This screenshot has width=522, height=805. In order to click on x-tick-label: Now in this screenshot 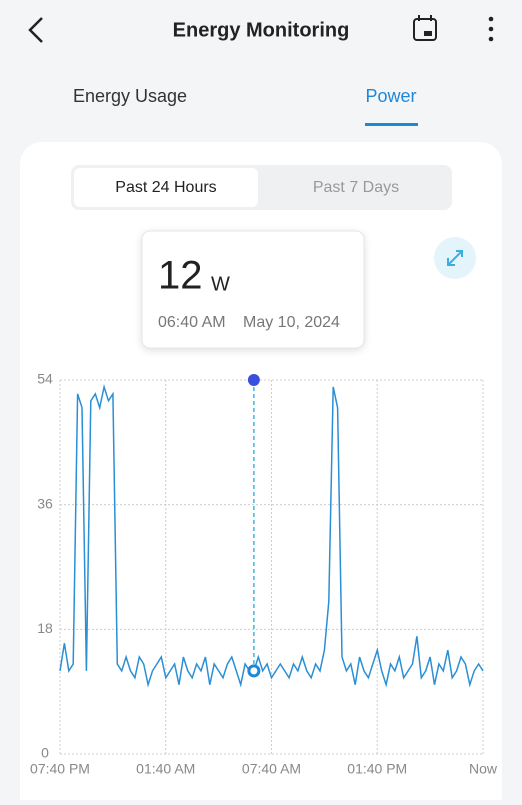, I will do `click(483, 769)`.